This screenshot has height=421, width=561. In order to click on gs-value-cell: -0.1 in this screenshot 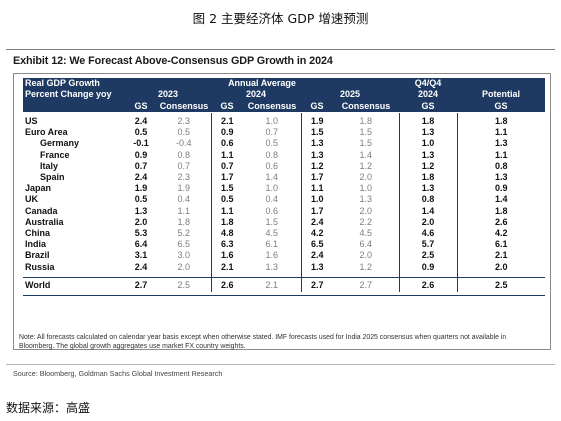, I will do `click(141, 143)`.